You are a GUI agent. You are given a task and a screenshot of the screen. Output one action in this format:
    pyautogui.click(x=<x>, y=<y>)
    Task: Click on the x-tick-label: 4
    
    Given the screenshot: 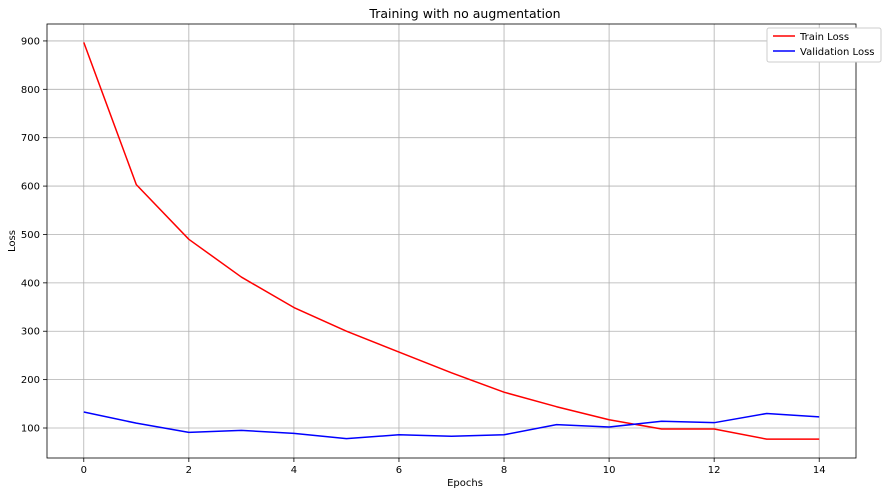 What is the action you would take?
    pyautogui.click(x=294, y=470)
    